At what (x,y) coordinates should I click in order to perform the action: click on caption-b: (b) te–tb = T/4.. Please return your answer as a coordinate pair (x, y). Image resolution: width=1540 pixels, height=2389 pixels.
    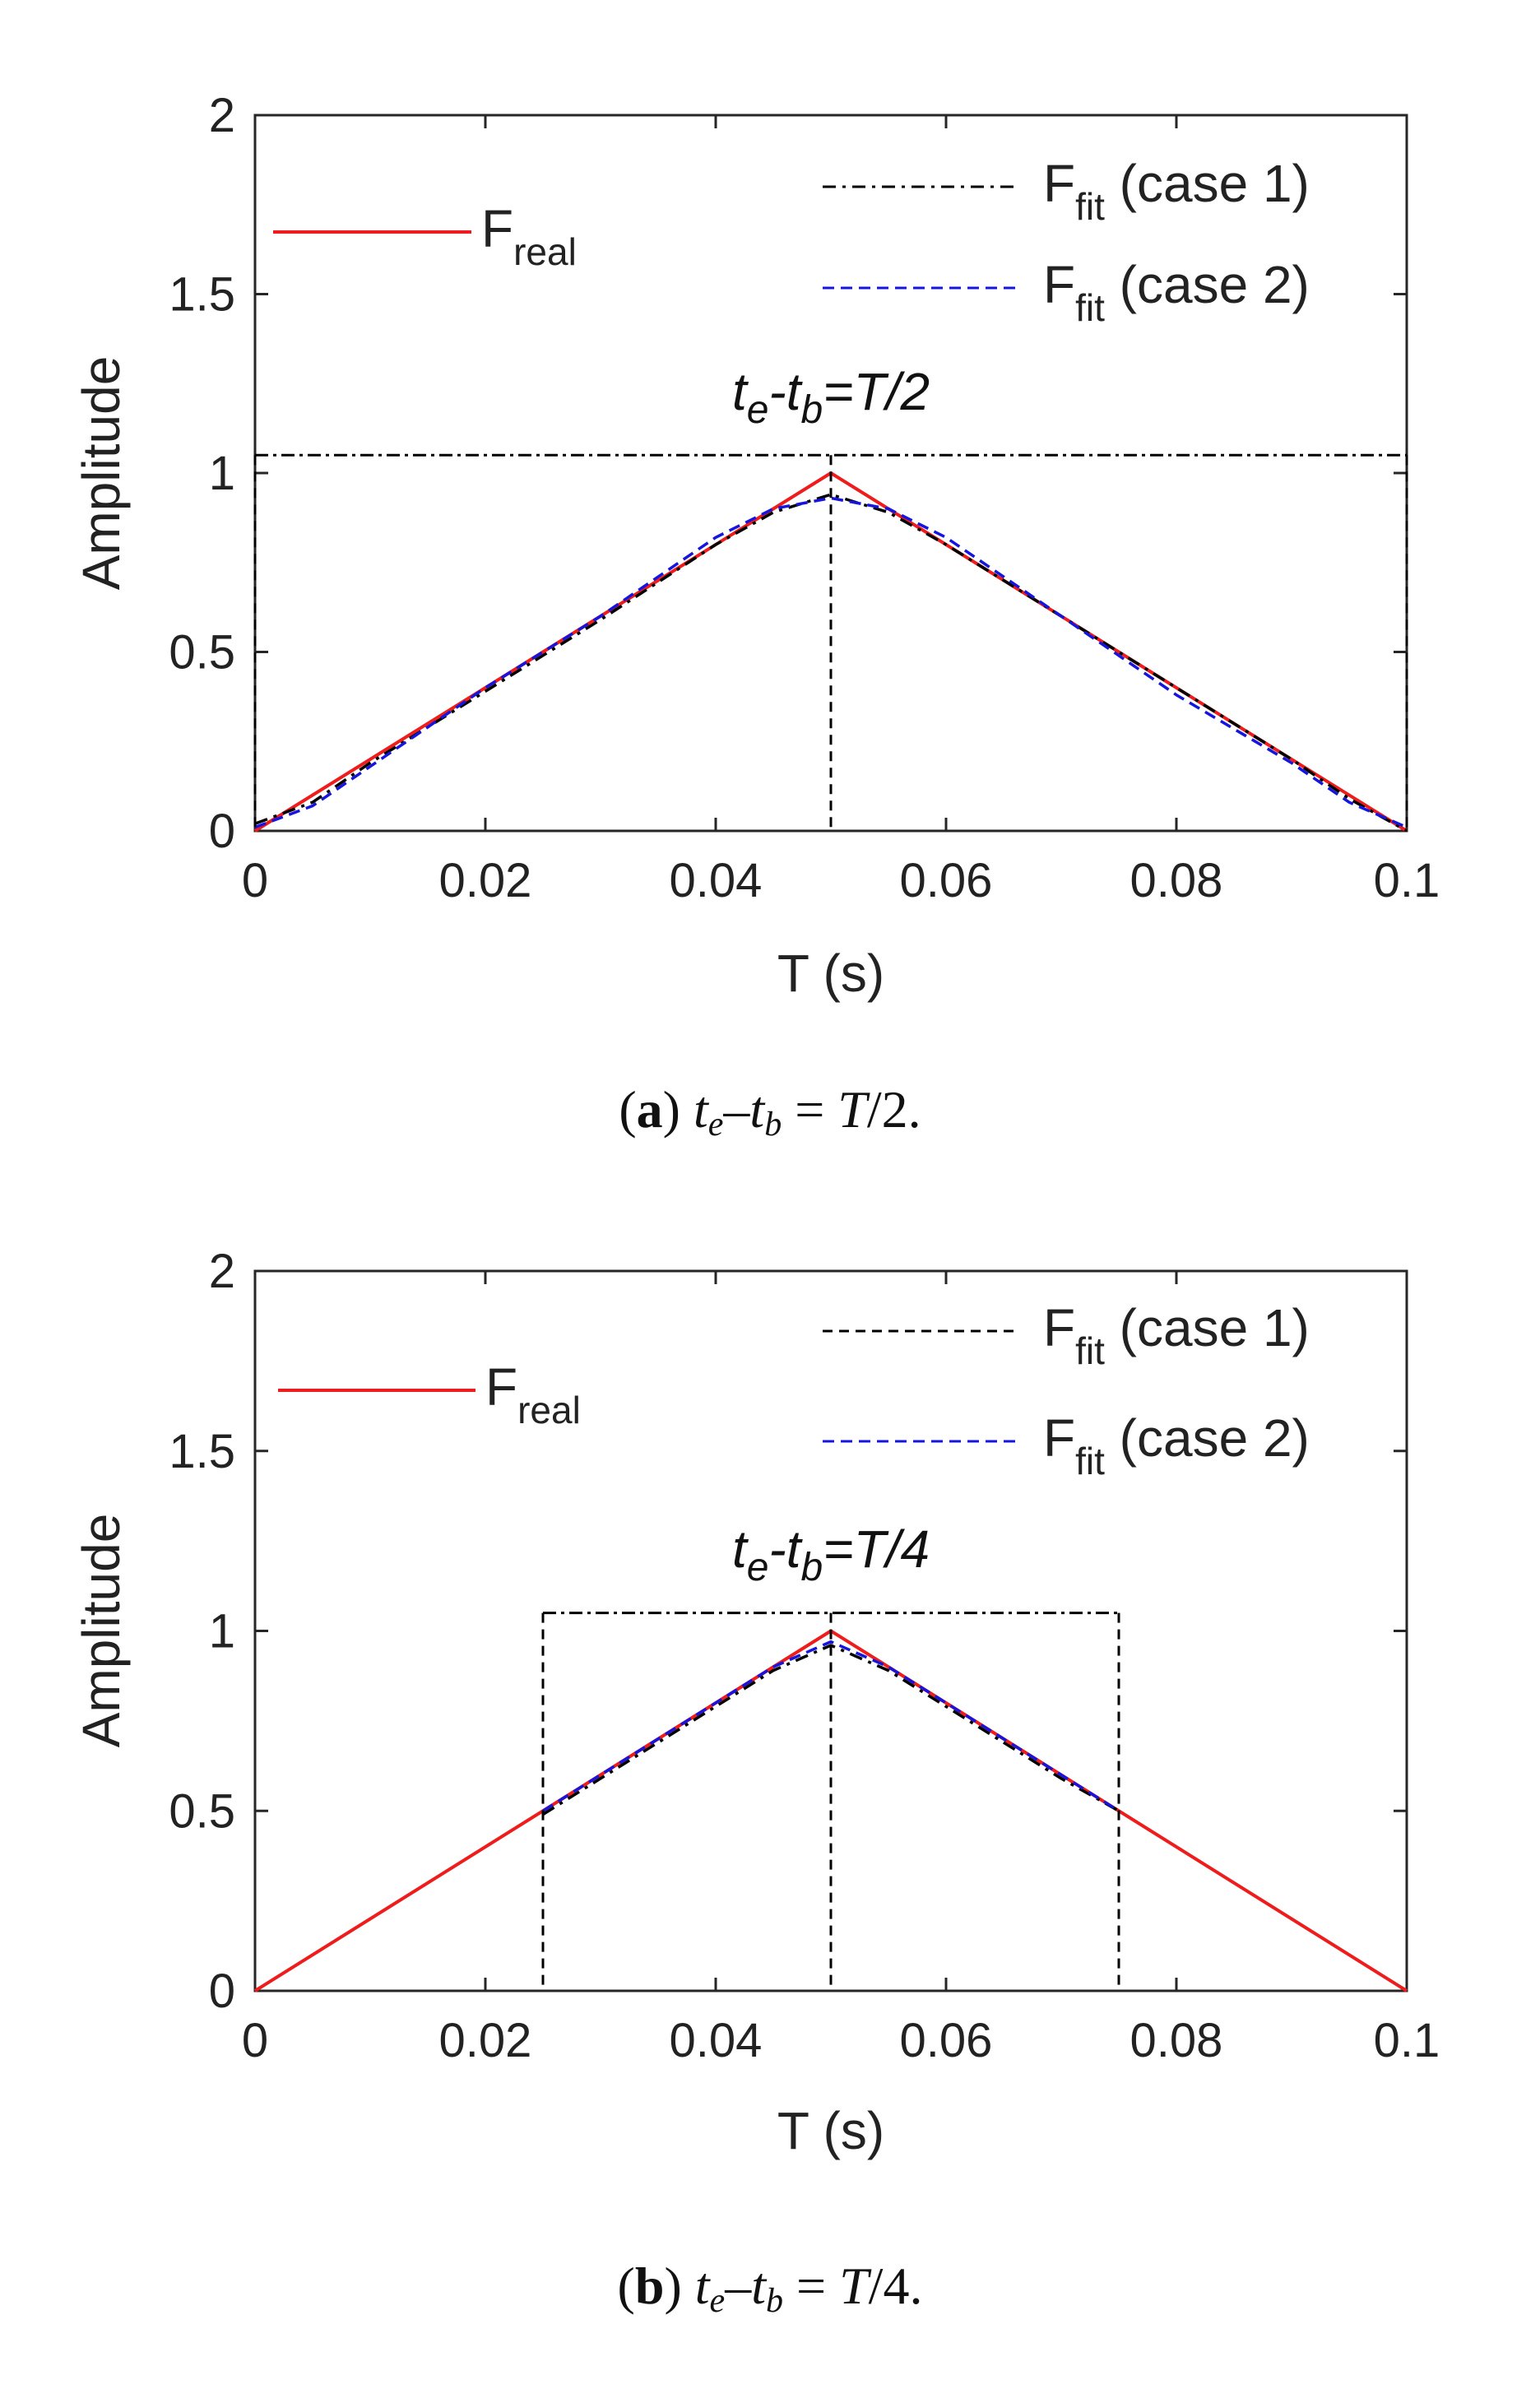
    Looking at the image, I should click on (770, 2288).